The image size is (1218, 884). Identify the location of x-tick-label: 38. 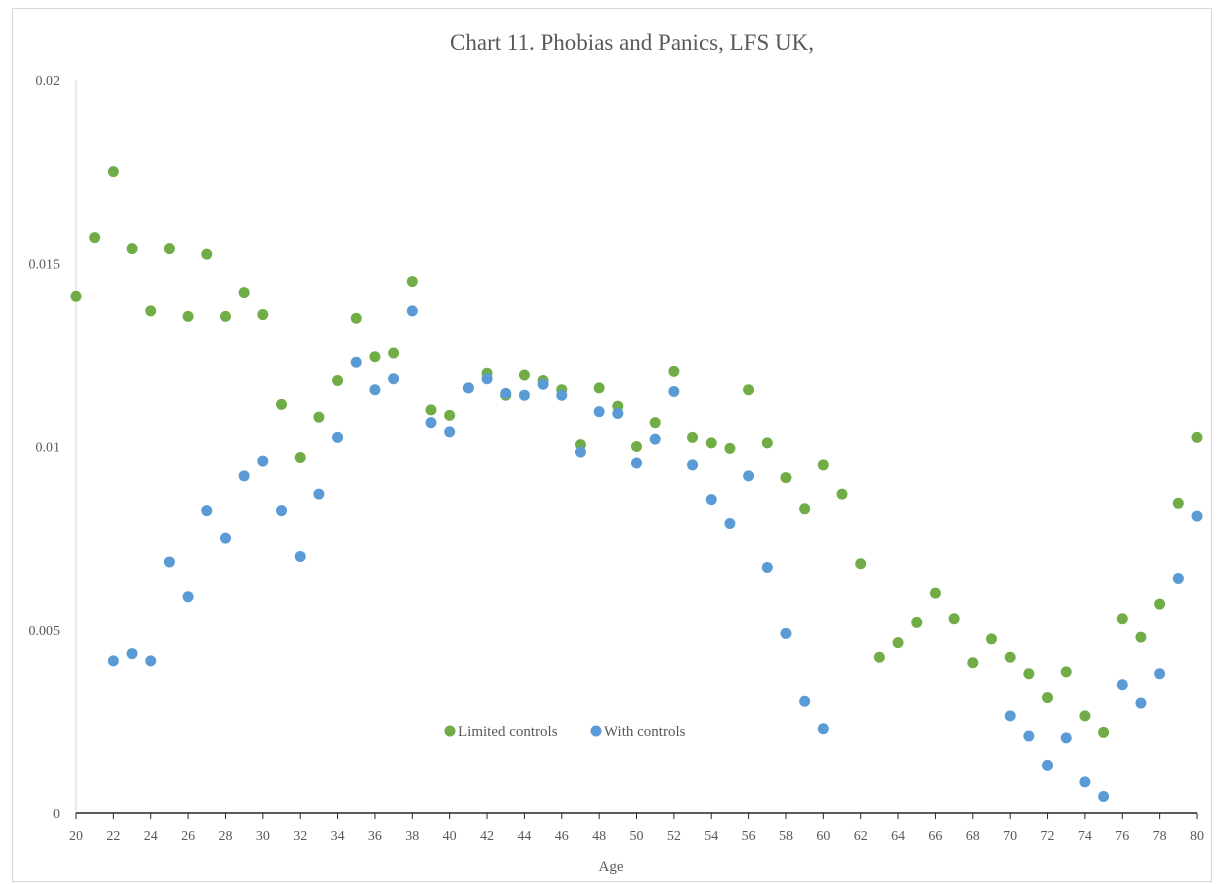
(412, 836).